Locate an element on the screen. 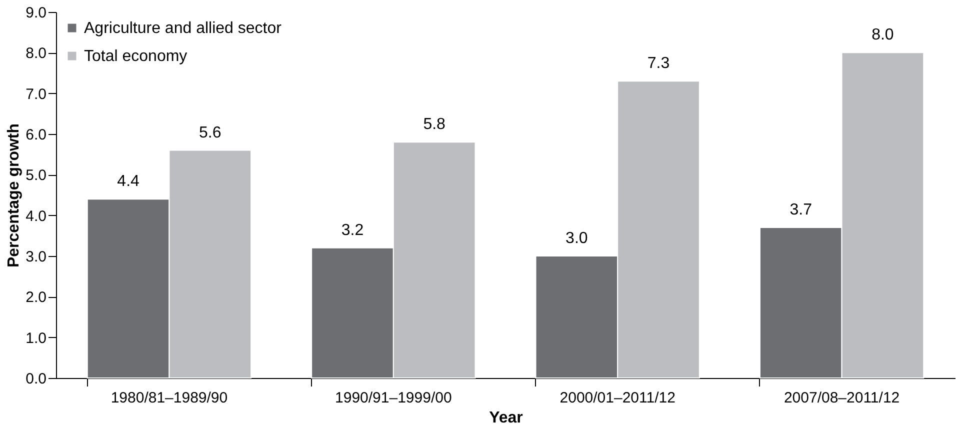 The image size is (970, 435). x-axis-title: Year is located at coordinates (506, 418).